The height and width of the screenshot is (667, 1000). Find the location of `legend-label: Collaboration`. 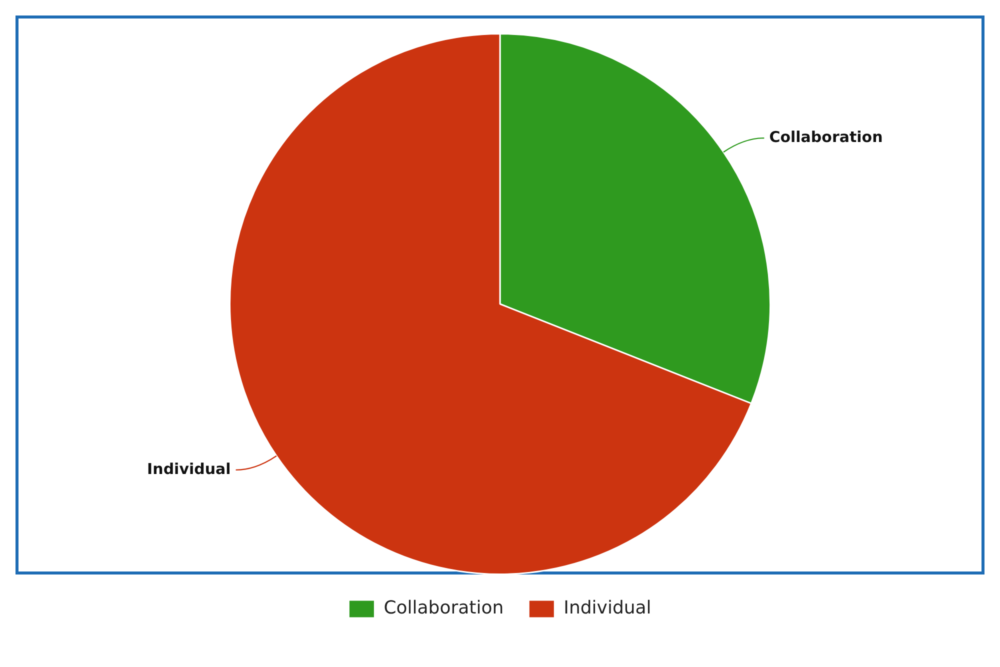

legend-label: Collaboration is located at coordinates (444, 608).